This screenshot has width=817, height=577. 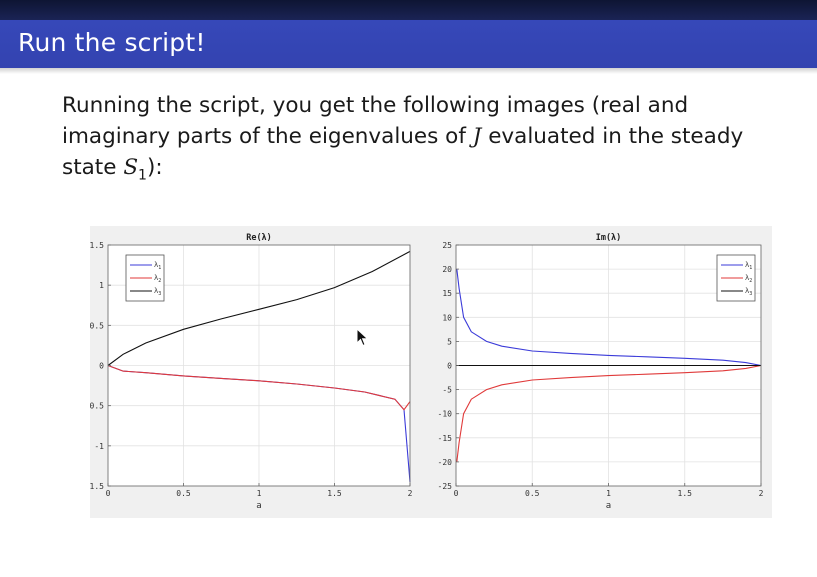 What do you see at coordinates (408, 71) in the screenshot?
I see `title-bar-shadow` at bounding box center [408, 71].